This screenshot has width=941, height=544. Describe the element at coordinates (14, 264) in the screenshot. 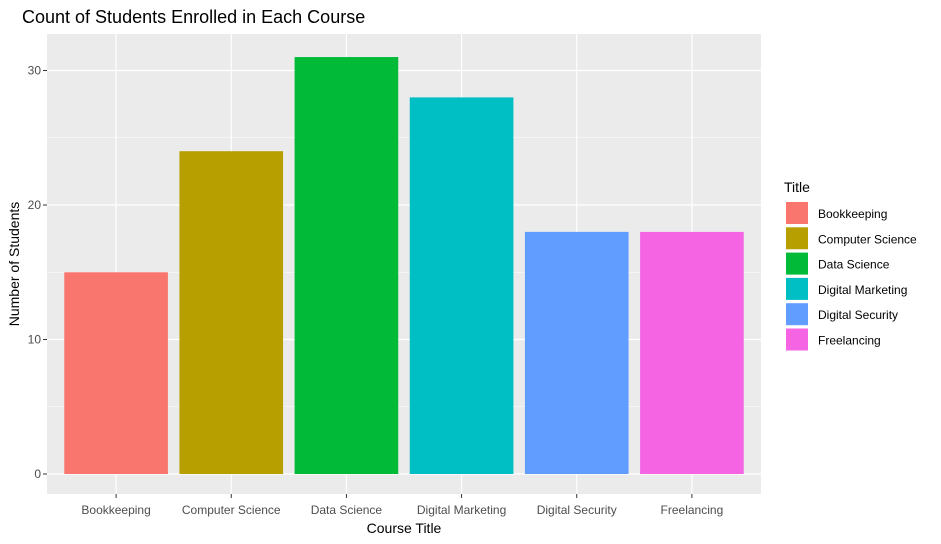

I see `y-axis-title: Number of Students` at that location.